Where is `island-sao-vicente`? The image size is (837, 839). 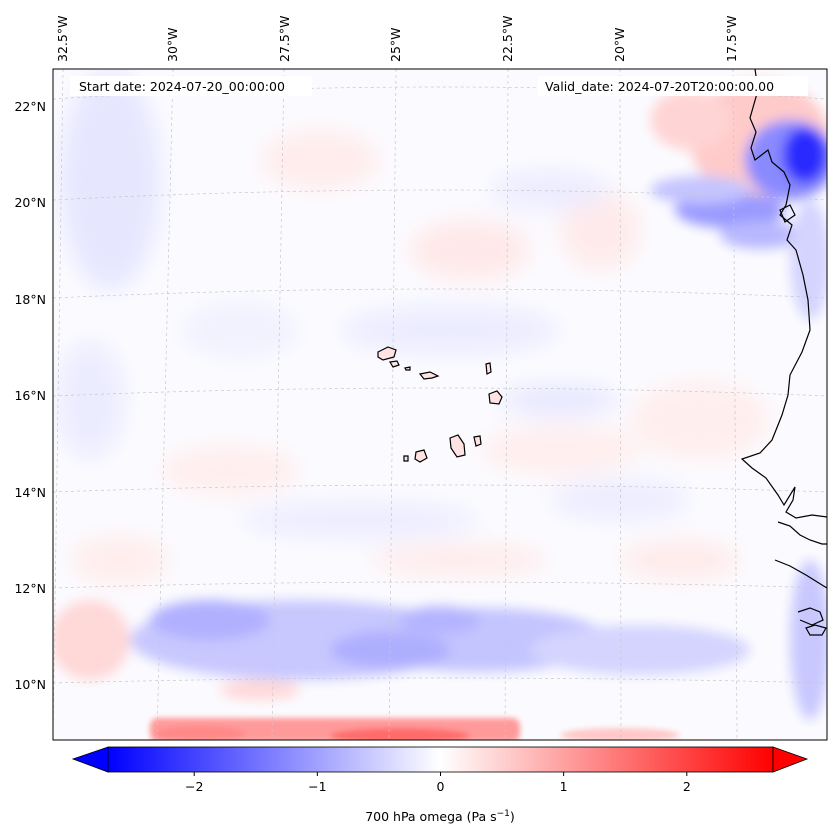
island-sao-vicente is located at coordinates (394, 364).